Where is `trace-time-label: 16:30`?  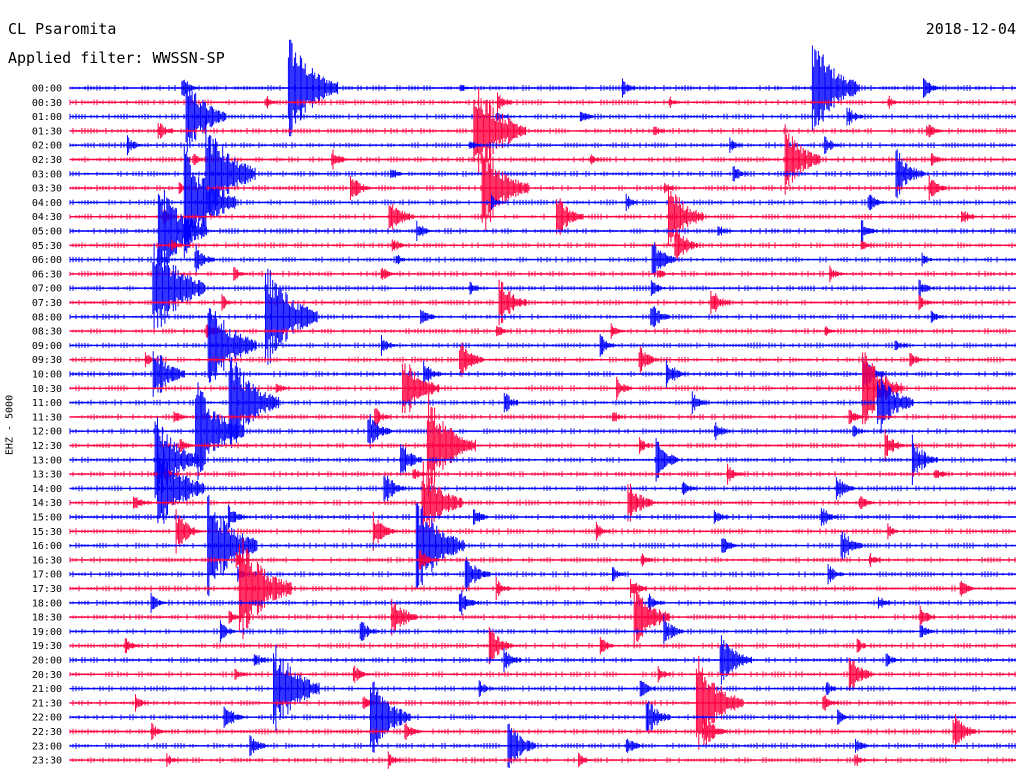
trace-time-label: 16:30 is located at coordinates (47, 560).